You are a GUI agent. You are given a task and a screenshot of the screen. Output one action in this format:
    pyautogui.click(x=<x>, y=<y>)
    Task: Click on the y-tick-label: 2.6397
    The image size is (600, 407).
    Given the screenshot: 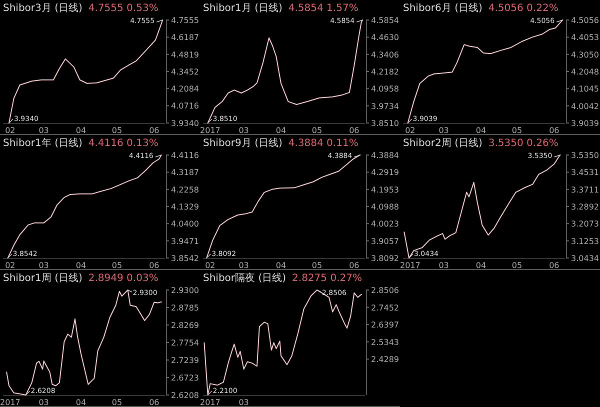 What is the action you would take?
    pyautogui.click(x=385, y=325)
    